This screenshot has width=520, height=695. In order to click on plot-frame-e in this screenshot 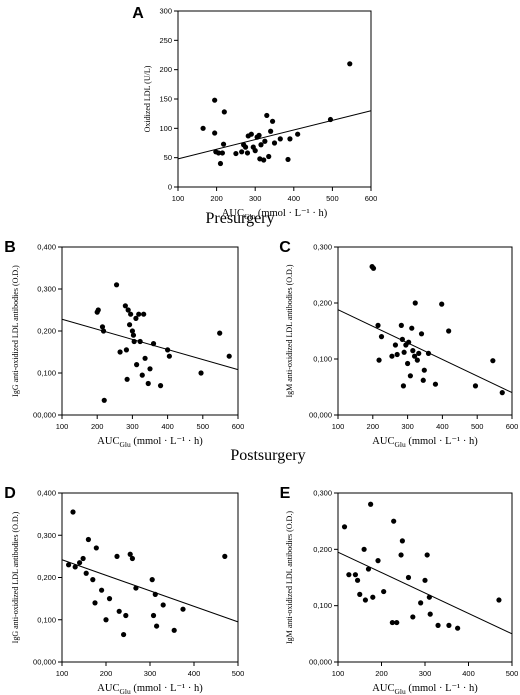, I will do `click(425, 577)`.